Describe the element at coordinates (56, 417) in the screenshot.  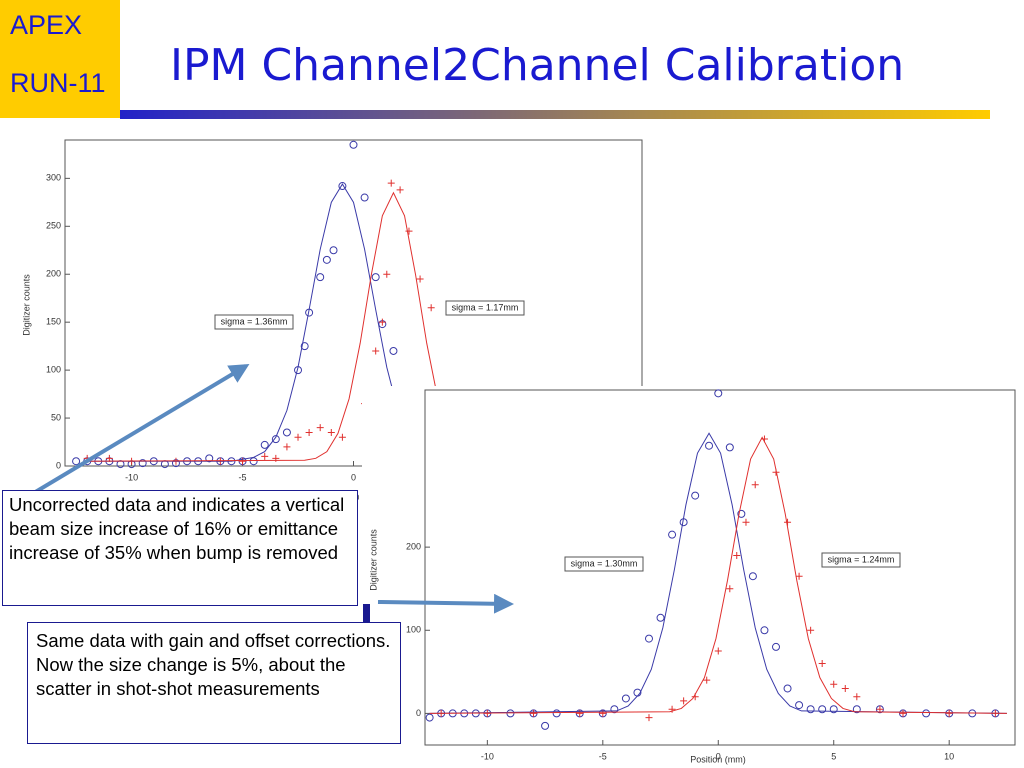
I see `y-tick-label: 50` at that location.